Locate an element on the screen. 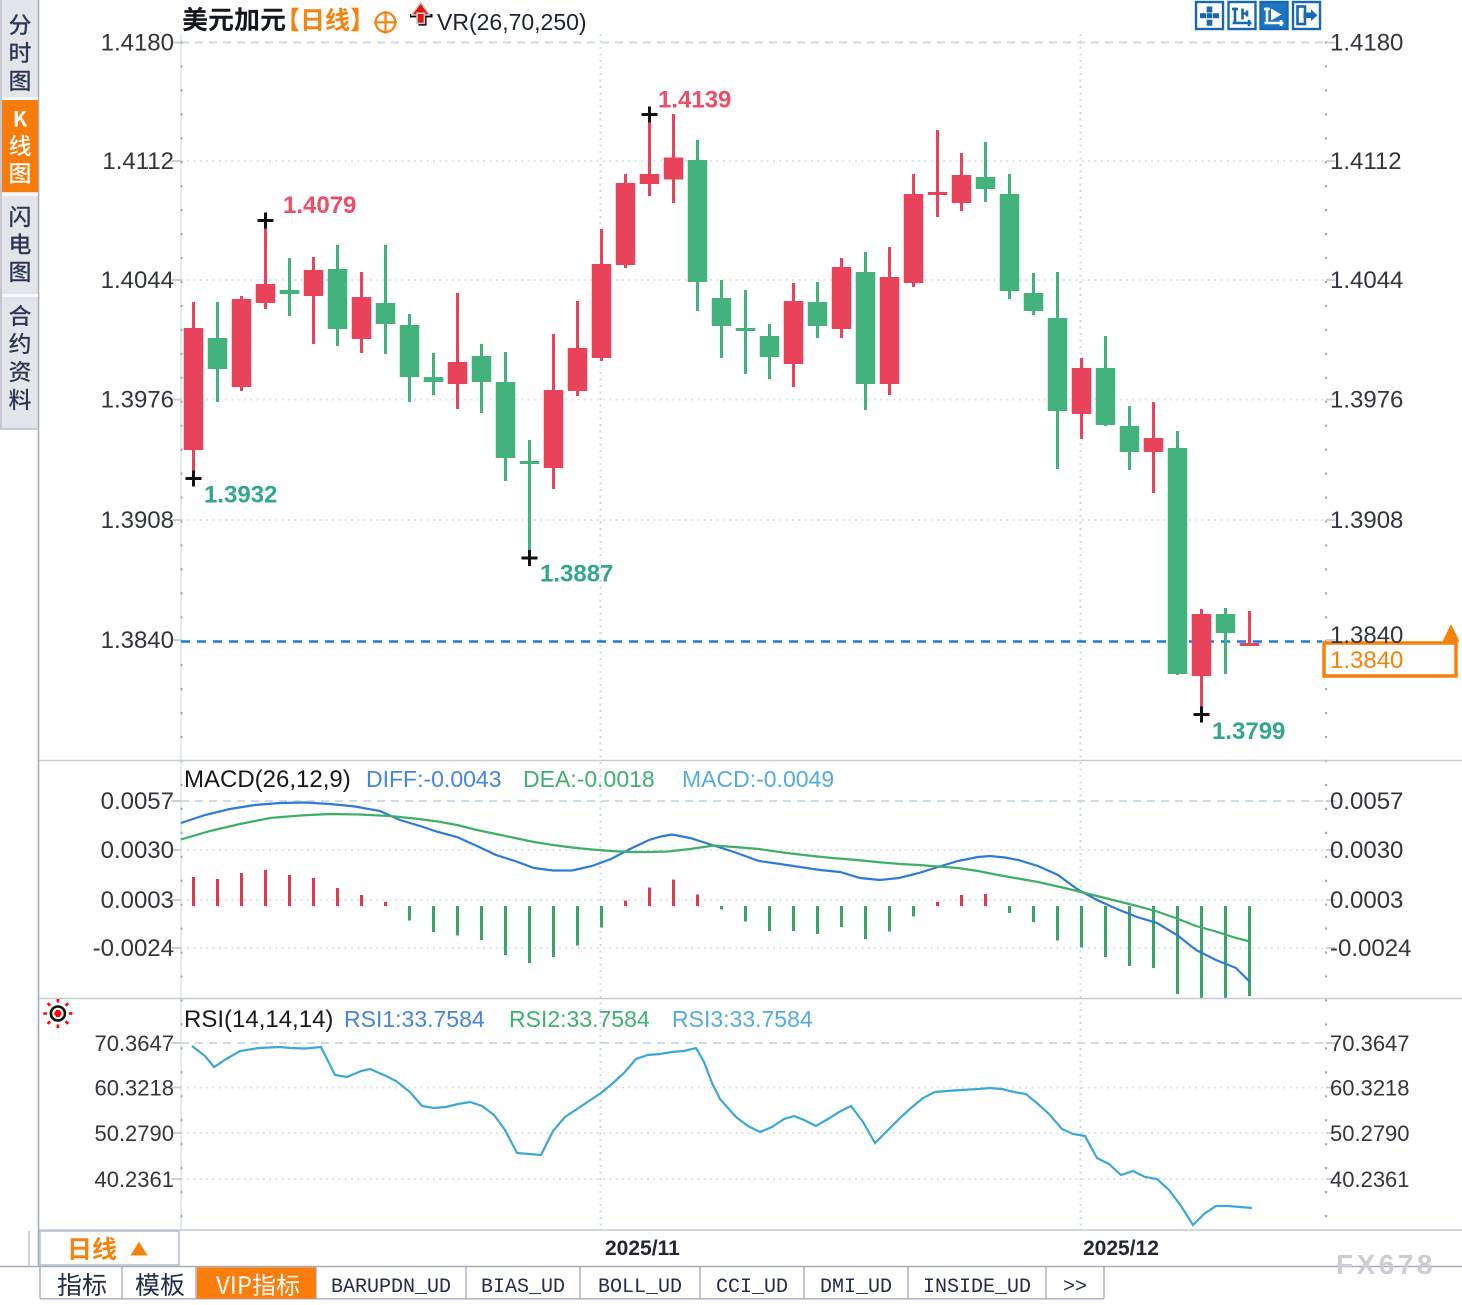 The height and width of the screenshot is (1305, 1462). svg-text: INSIDE_UD is located at coordinates (977, 1287).